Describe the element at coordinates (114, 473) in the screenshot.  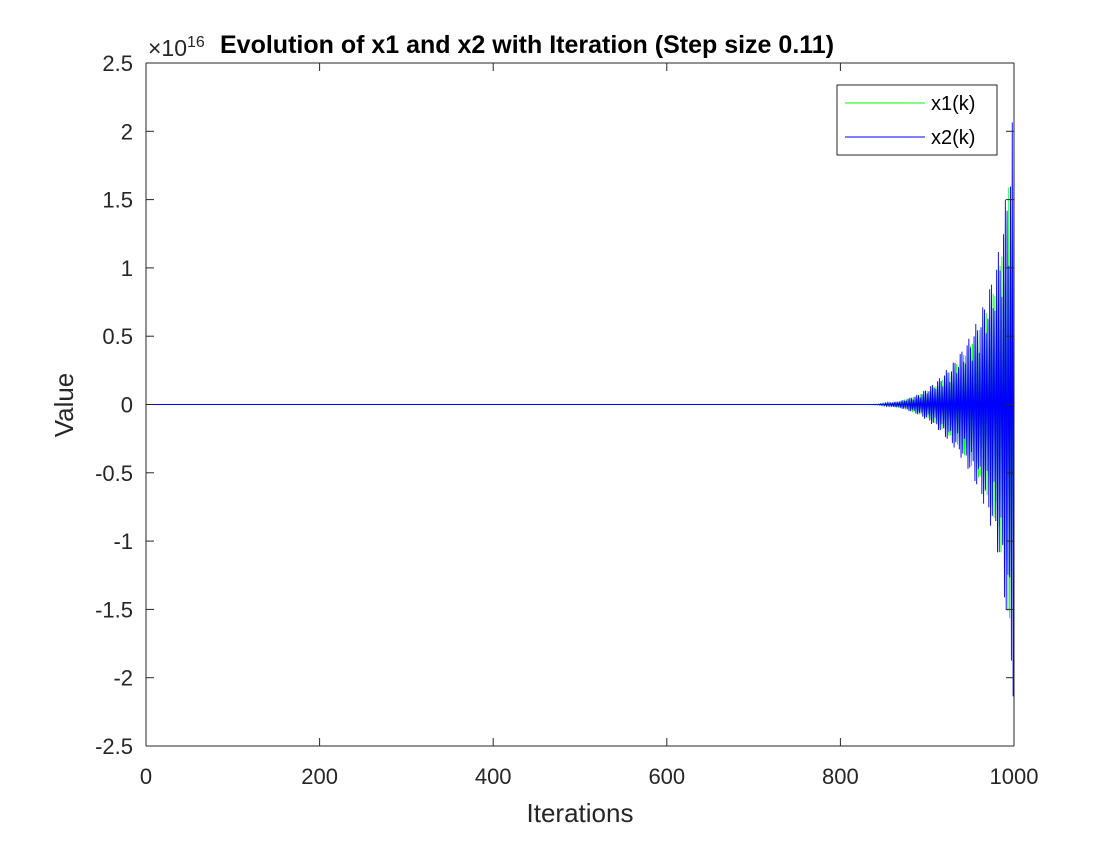
I see `y-tick-label: -0.5` at that location.